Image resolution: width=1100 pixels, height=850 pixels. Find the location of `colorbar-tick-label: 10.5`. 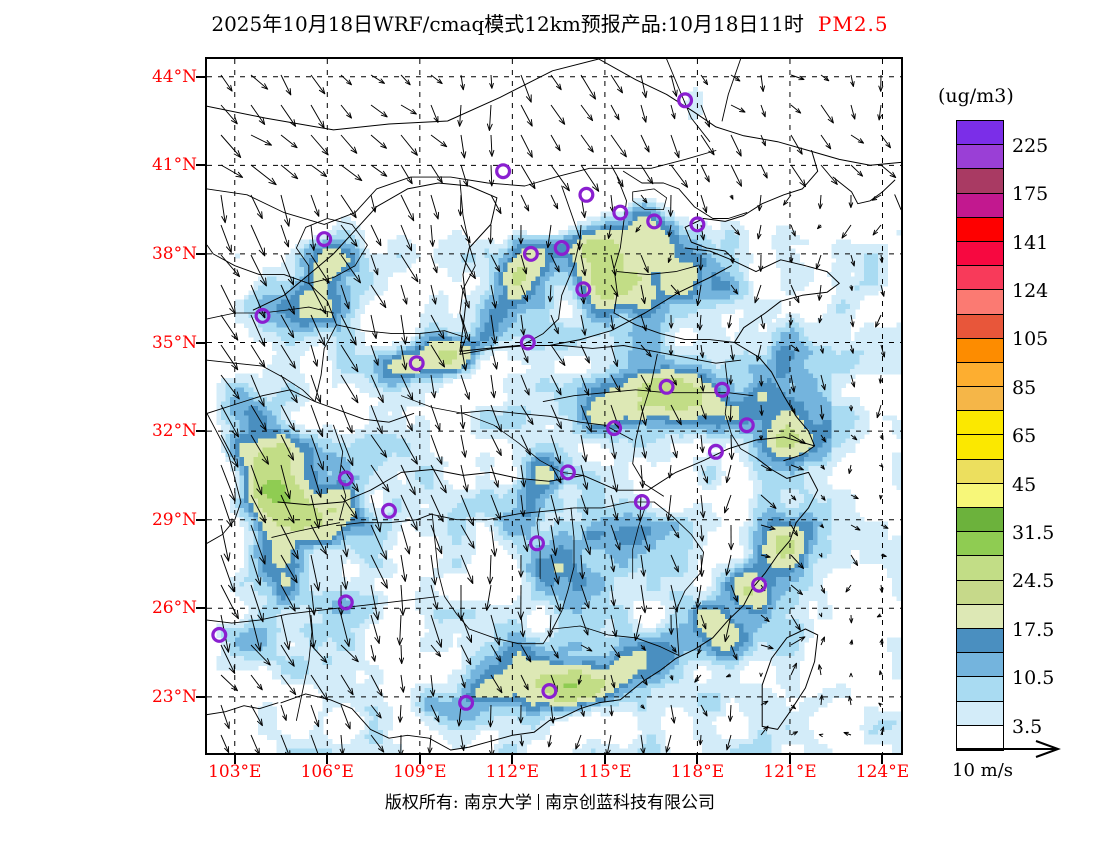

colorbar-tick-label: 10.5 is located at coordinates (1033, 678).